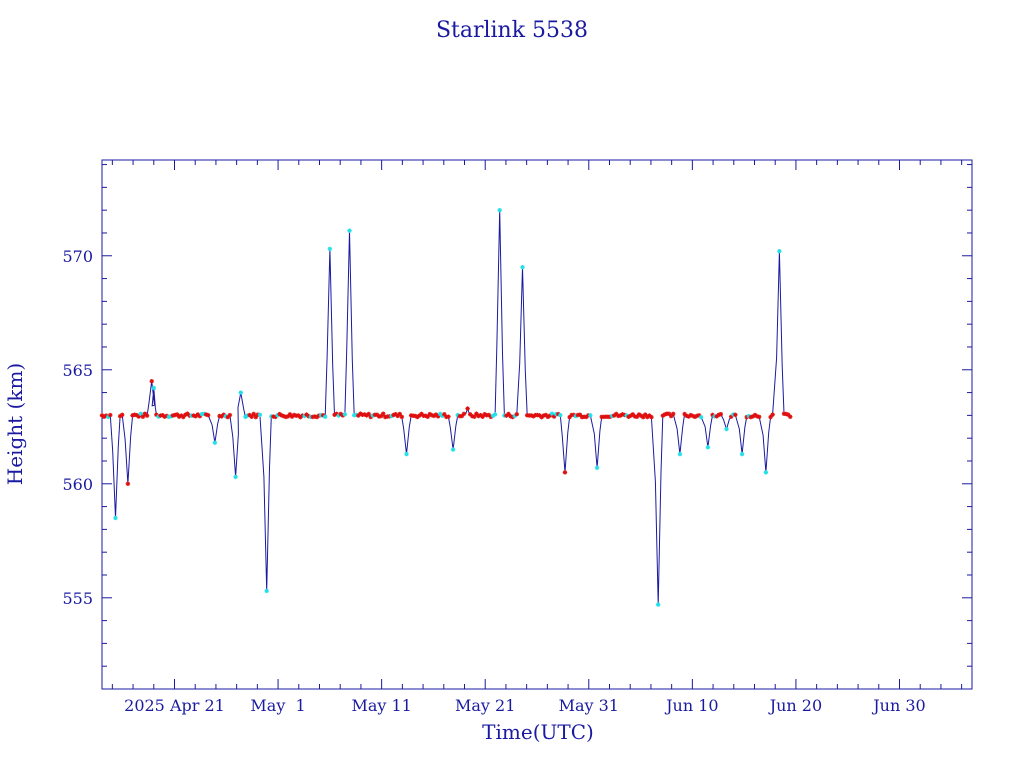  Describe the element at coordinates (512, 30) in the screenshot. I see `chart-title: Starlink 5538` at that location.